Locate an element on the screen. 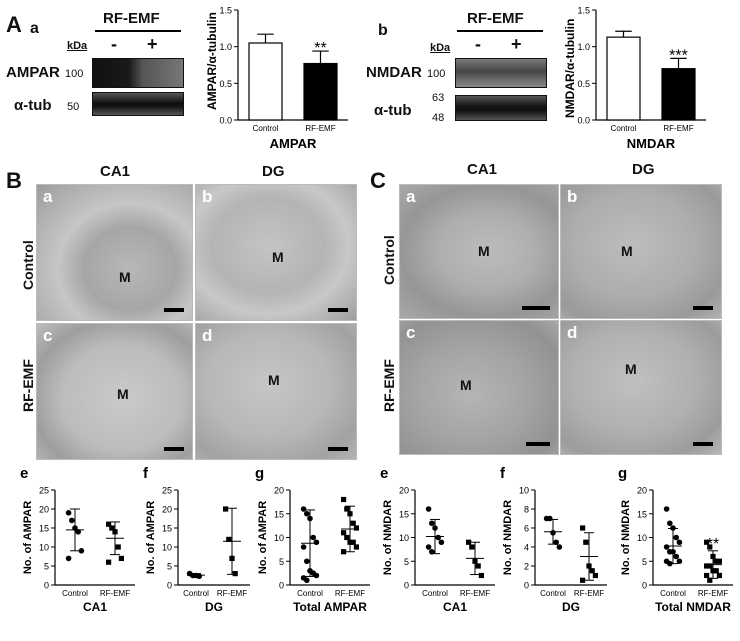  chart5-category-label: RF-EMF is located at coordinates (475, 593).